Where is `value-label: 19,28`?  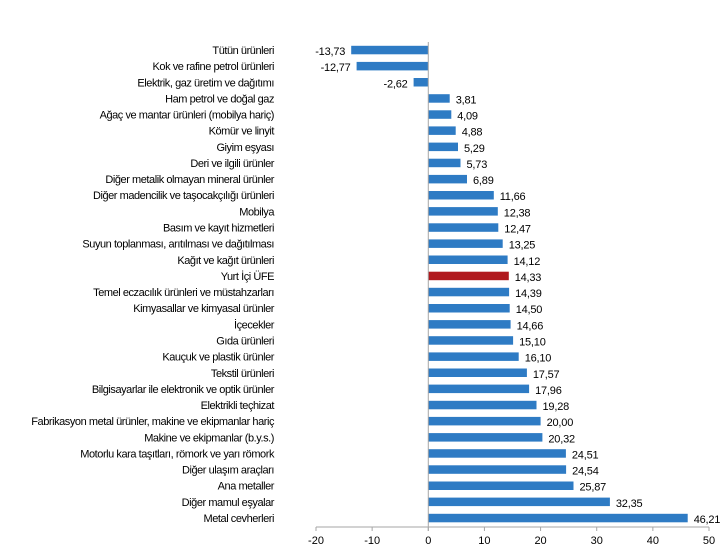
value-label: 19,28 is located at coordinates (556, 407).